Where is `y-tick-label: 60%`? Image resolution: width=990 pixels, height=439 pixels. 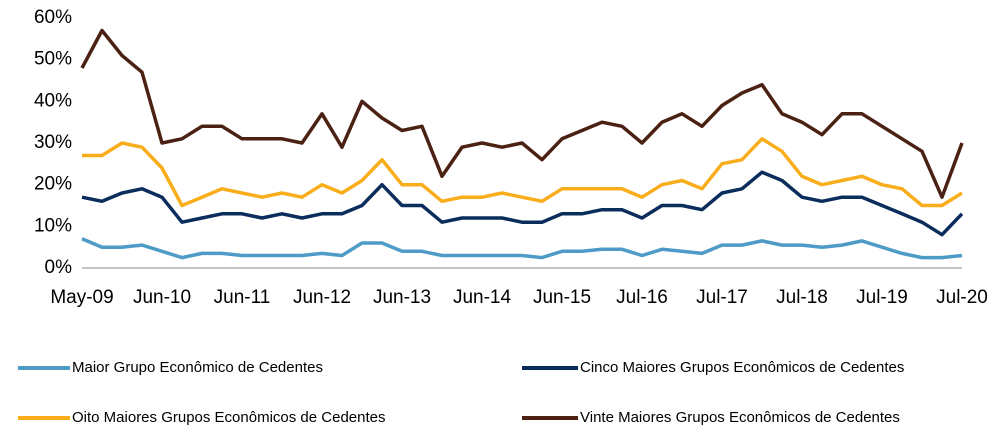
y-tick-label: 60% is located at coordinates (53, 17).